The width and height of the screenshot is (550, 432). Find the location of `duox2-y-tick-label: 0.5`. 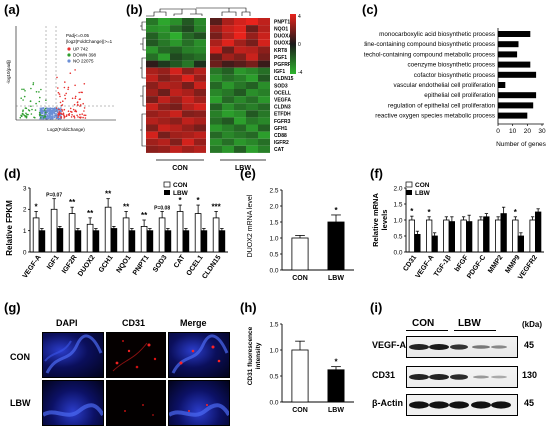

duox2-y-tick-label: 0.5 is located at coordinates (273, 254).